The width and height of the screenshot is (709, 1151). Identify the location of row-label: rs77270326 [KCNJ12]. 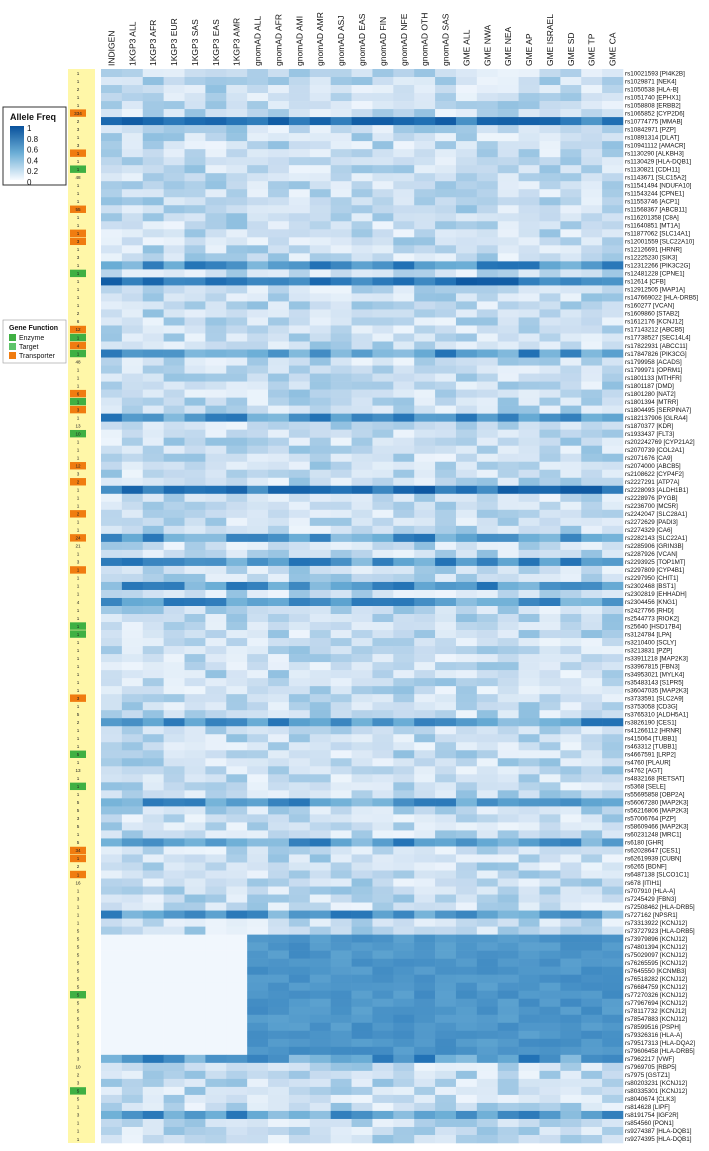
(656, 995).